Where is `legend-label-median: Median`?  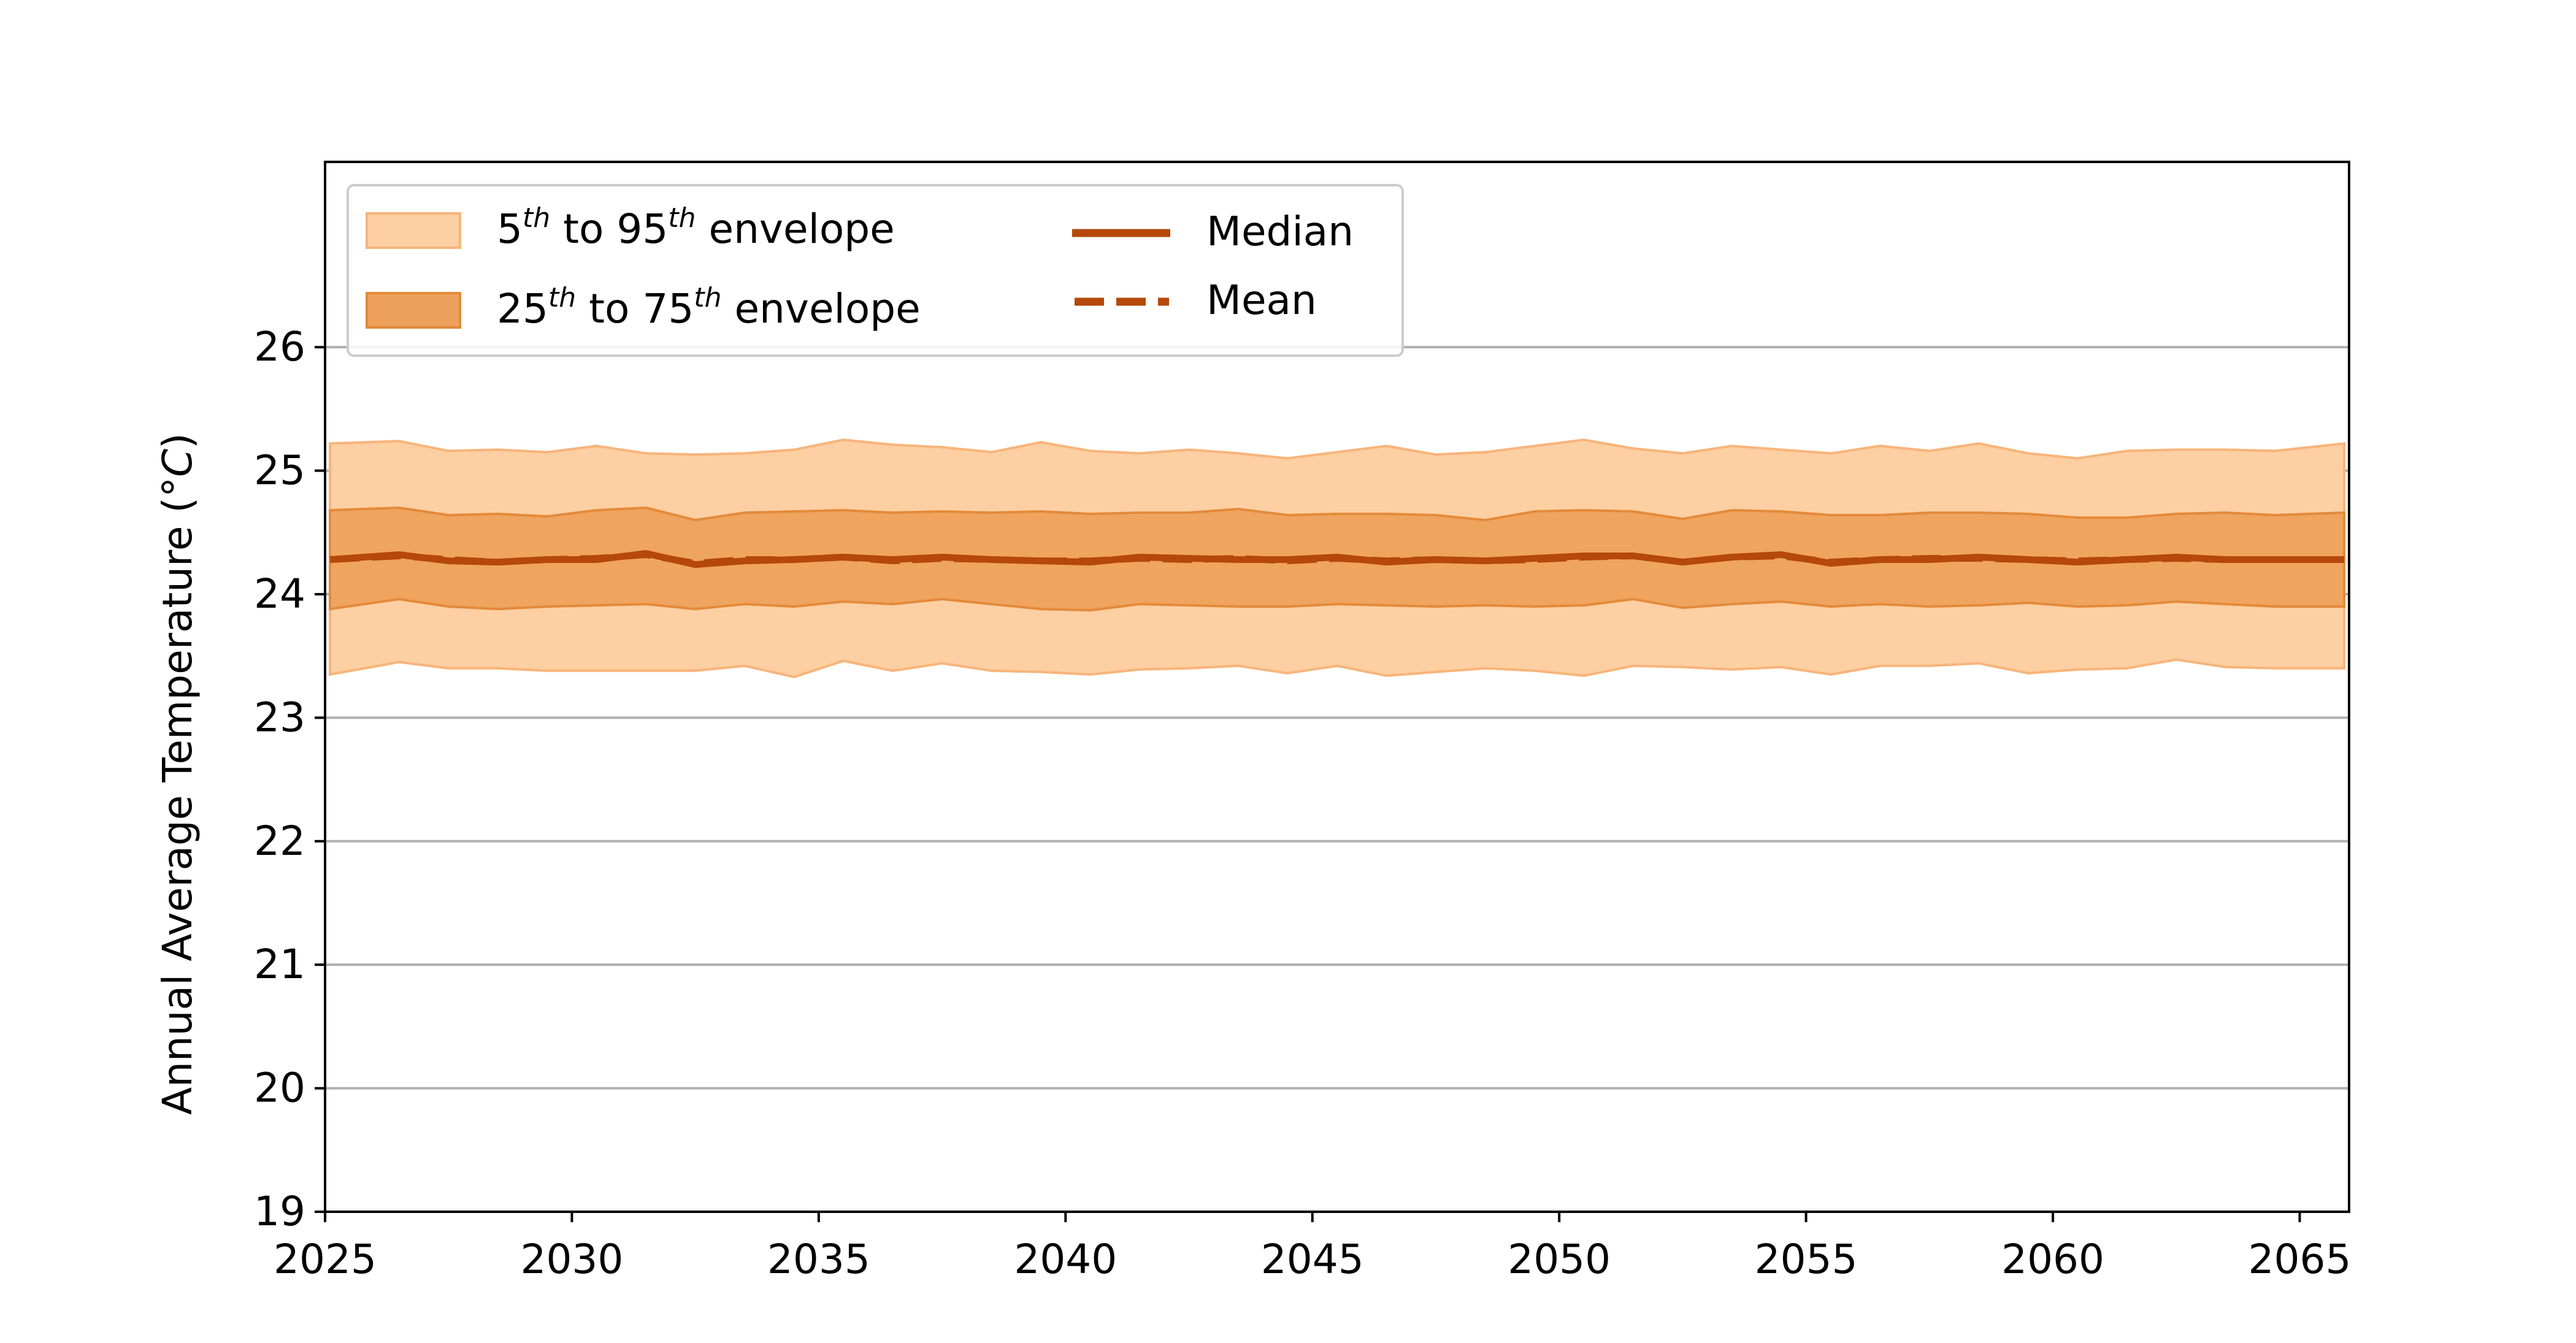 legend-label-median: Median is located at coordinates (1280, 231).